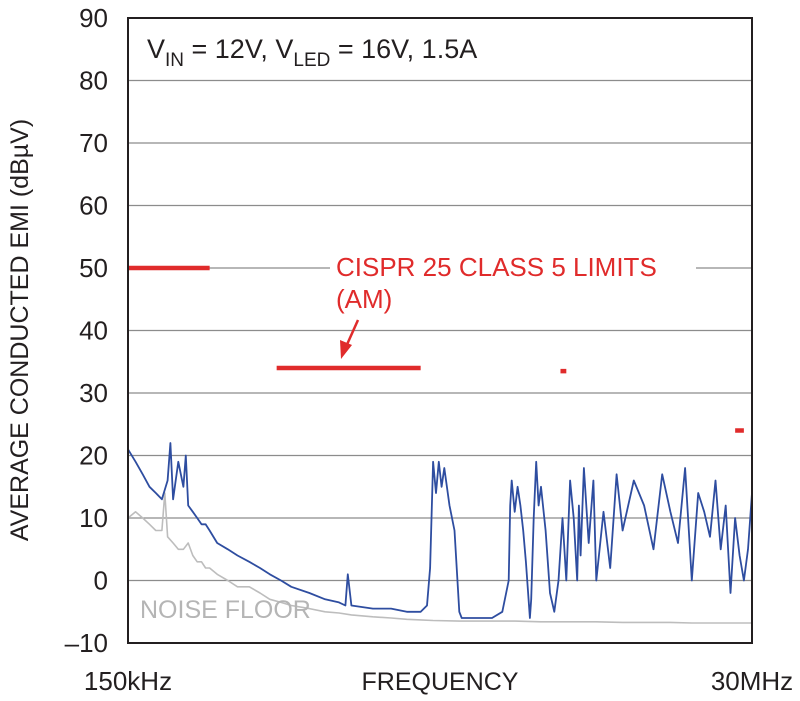 Image resolution: width=800 pixels, height=701 pixels. What do you see at coordinates (101, 581) in the screenshot?
I see `y-tick-label: 0` at bounding box center [101, 581].